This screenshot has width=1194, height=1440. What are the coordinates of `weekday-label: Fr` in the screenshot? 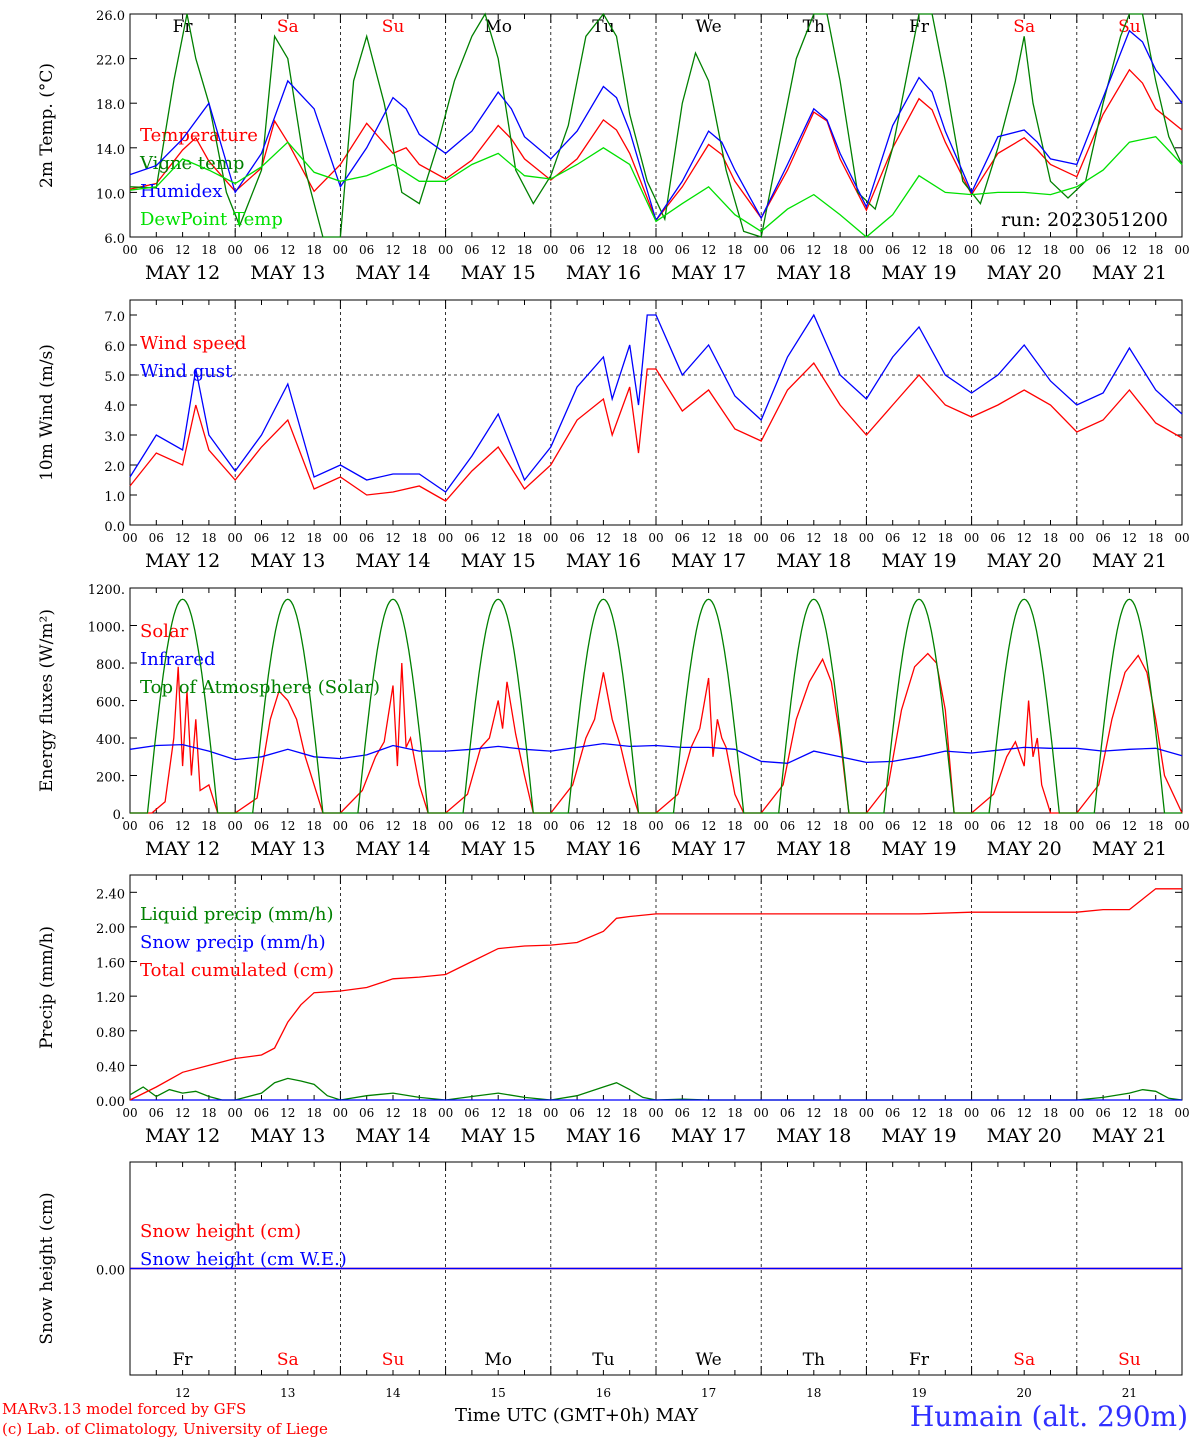 It's located at (919, 27).